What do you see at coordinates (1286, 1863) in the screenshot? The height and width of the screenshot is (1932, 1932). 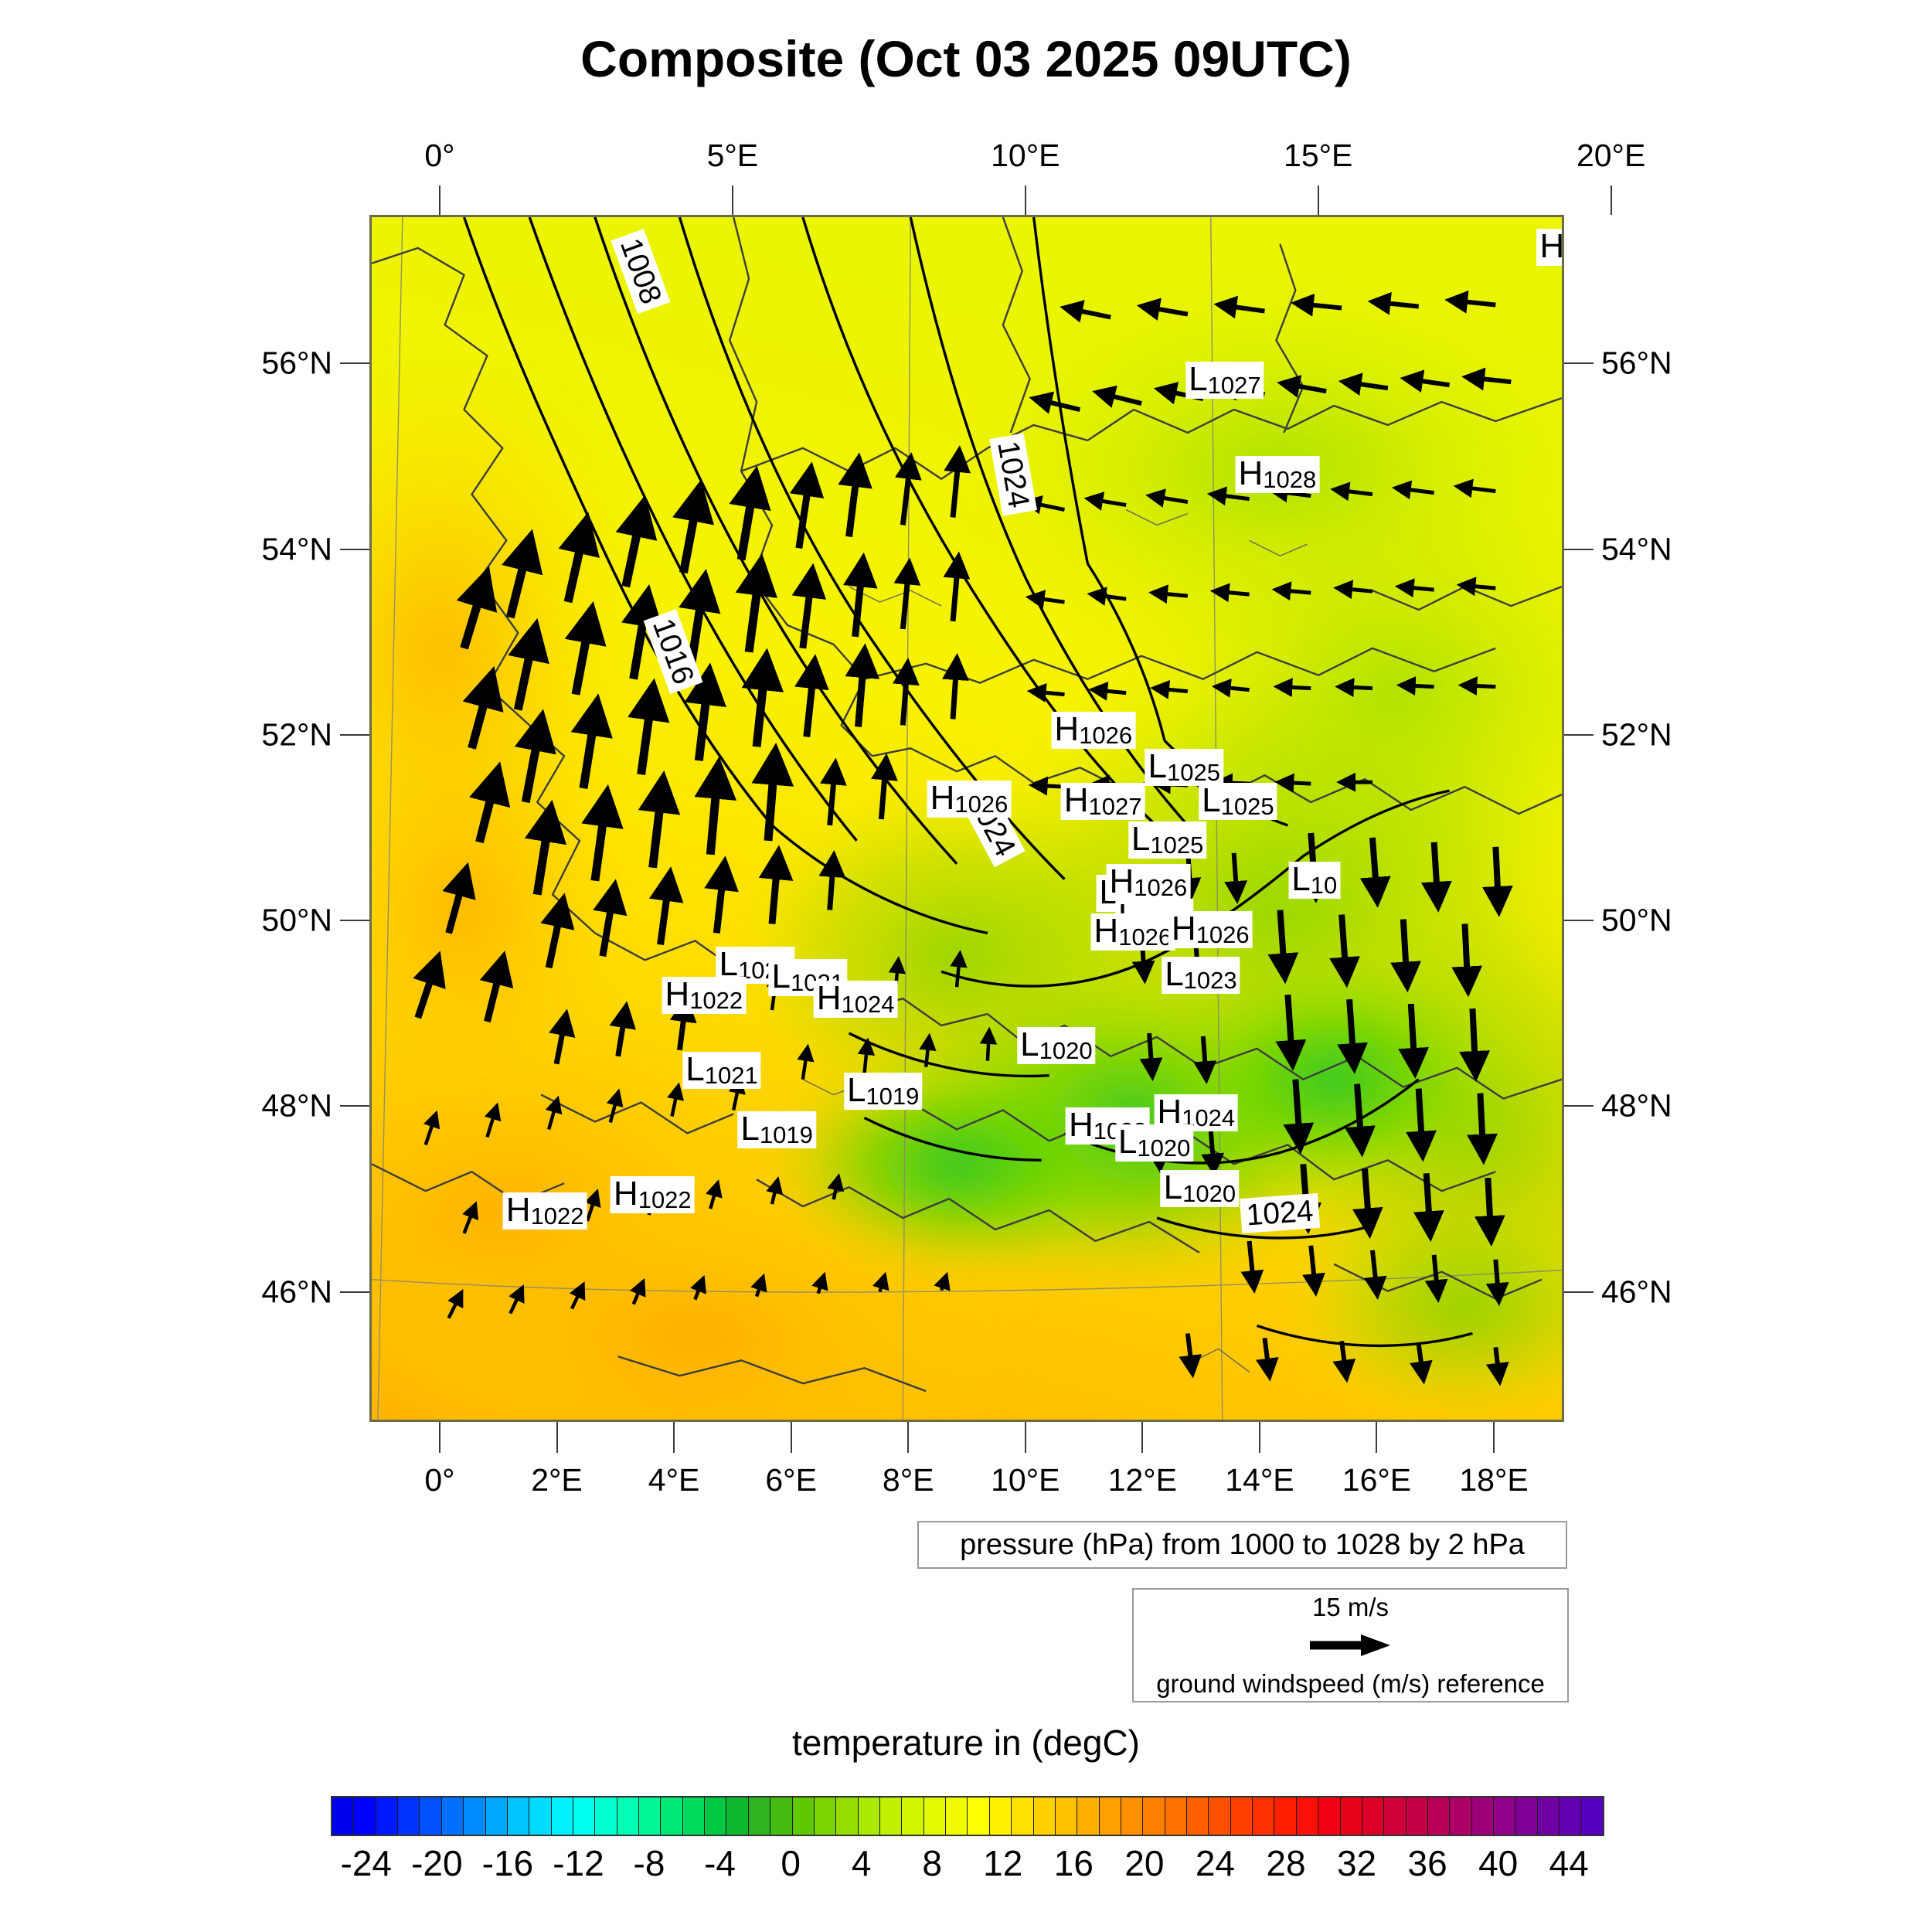 I see `colorbar-tick-28: 28` at bounding box center [1286, 1863].